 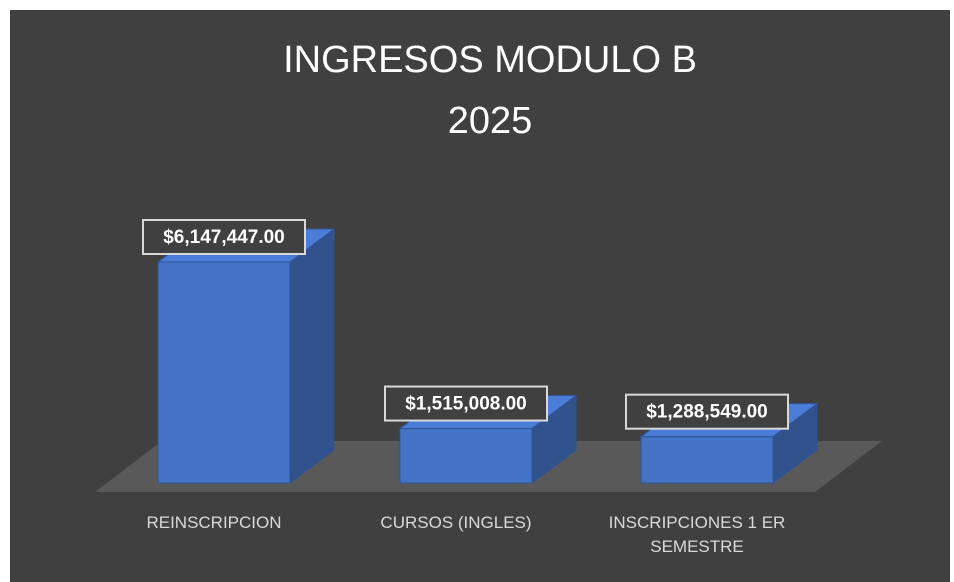 I want to click on chart-title: 2025, so click(x=490, y=121).